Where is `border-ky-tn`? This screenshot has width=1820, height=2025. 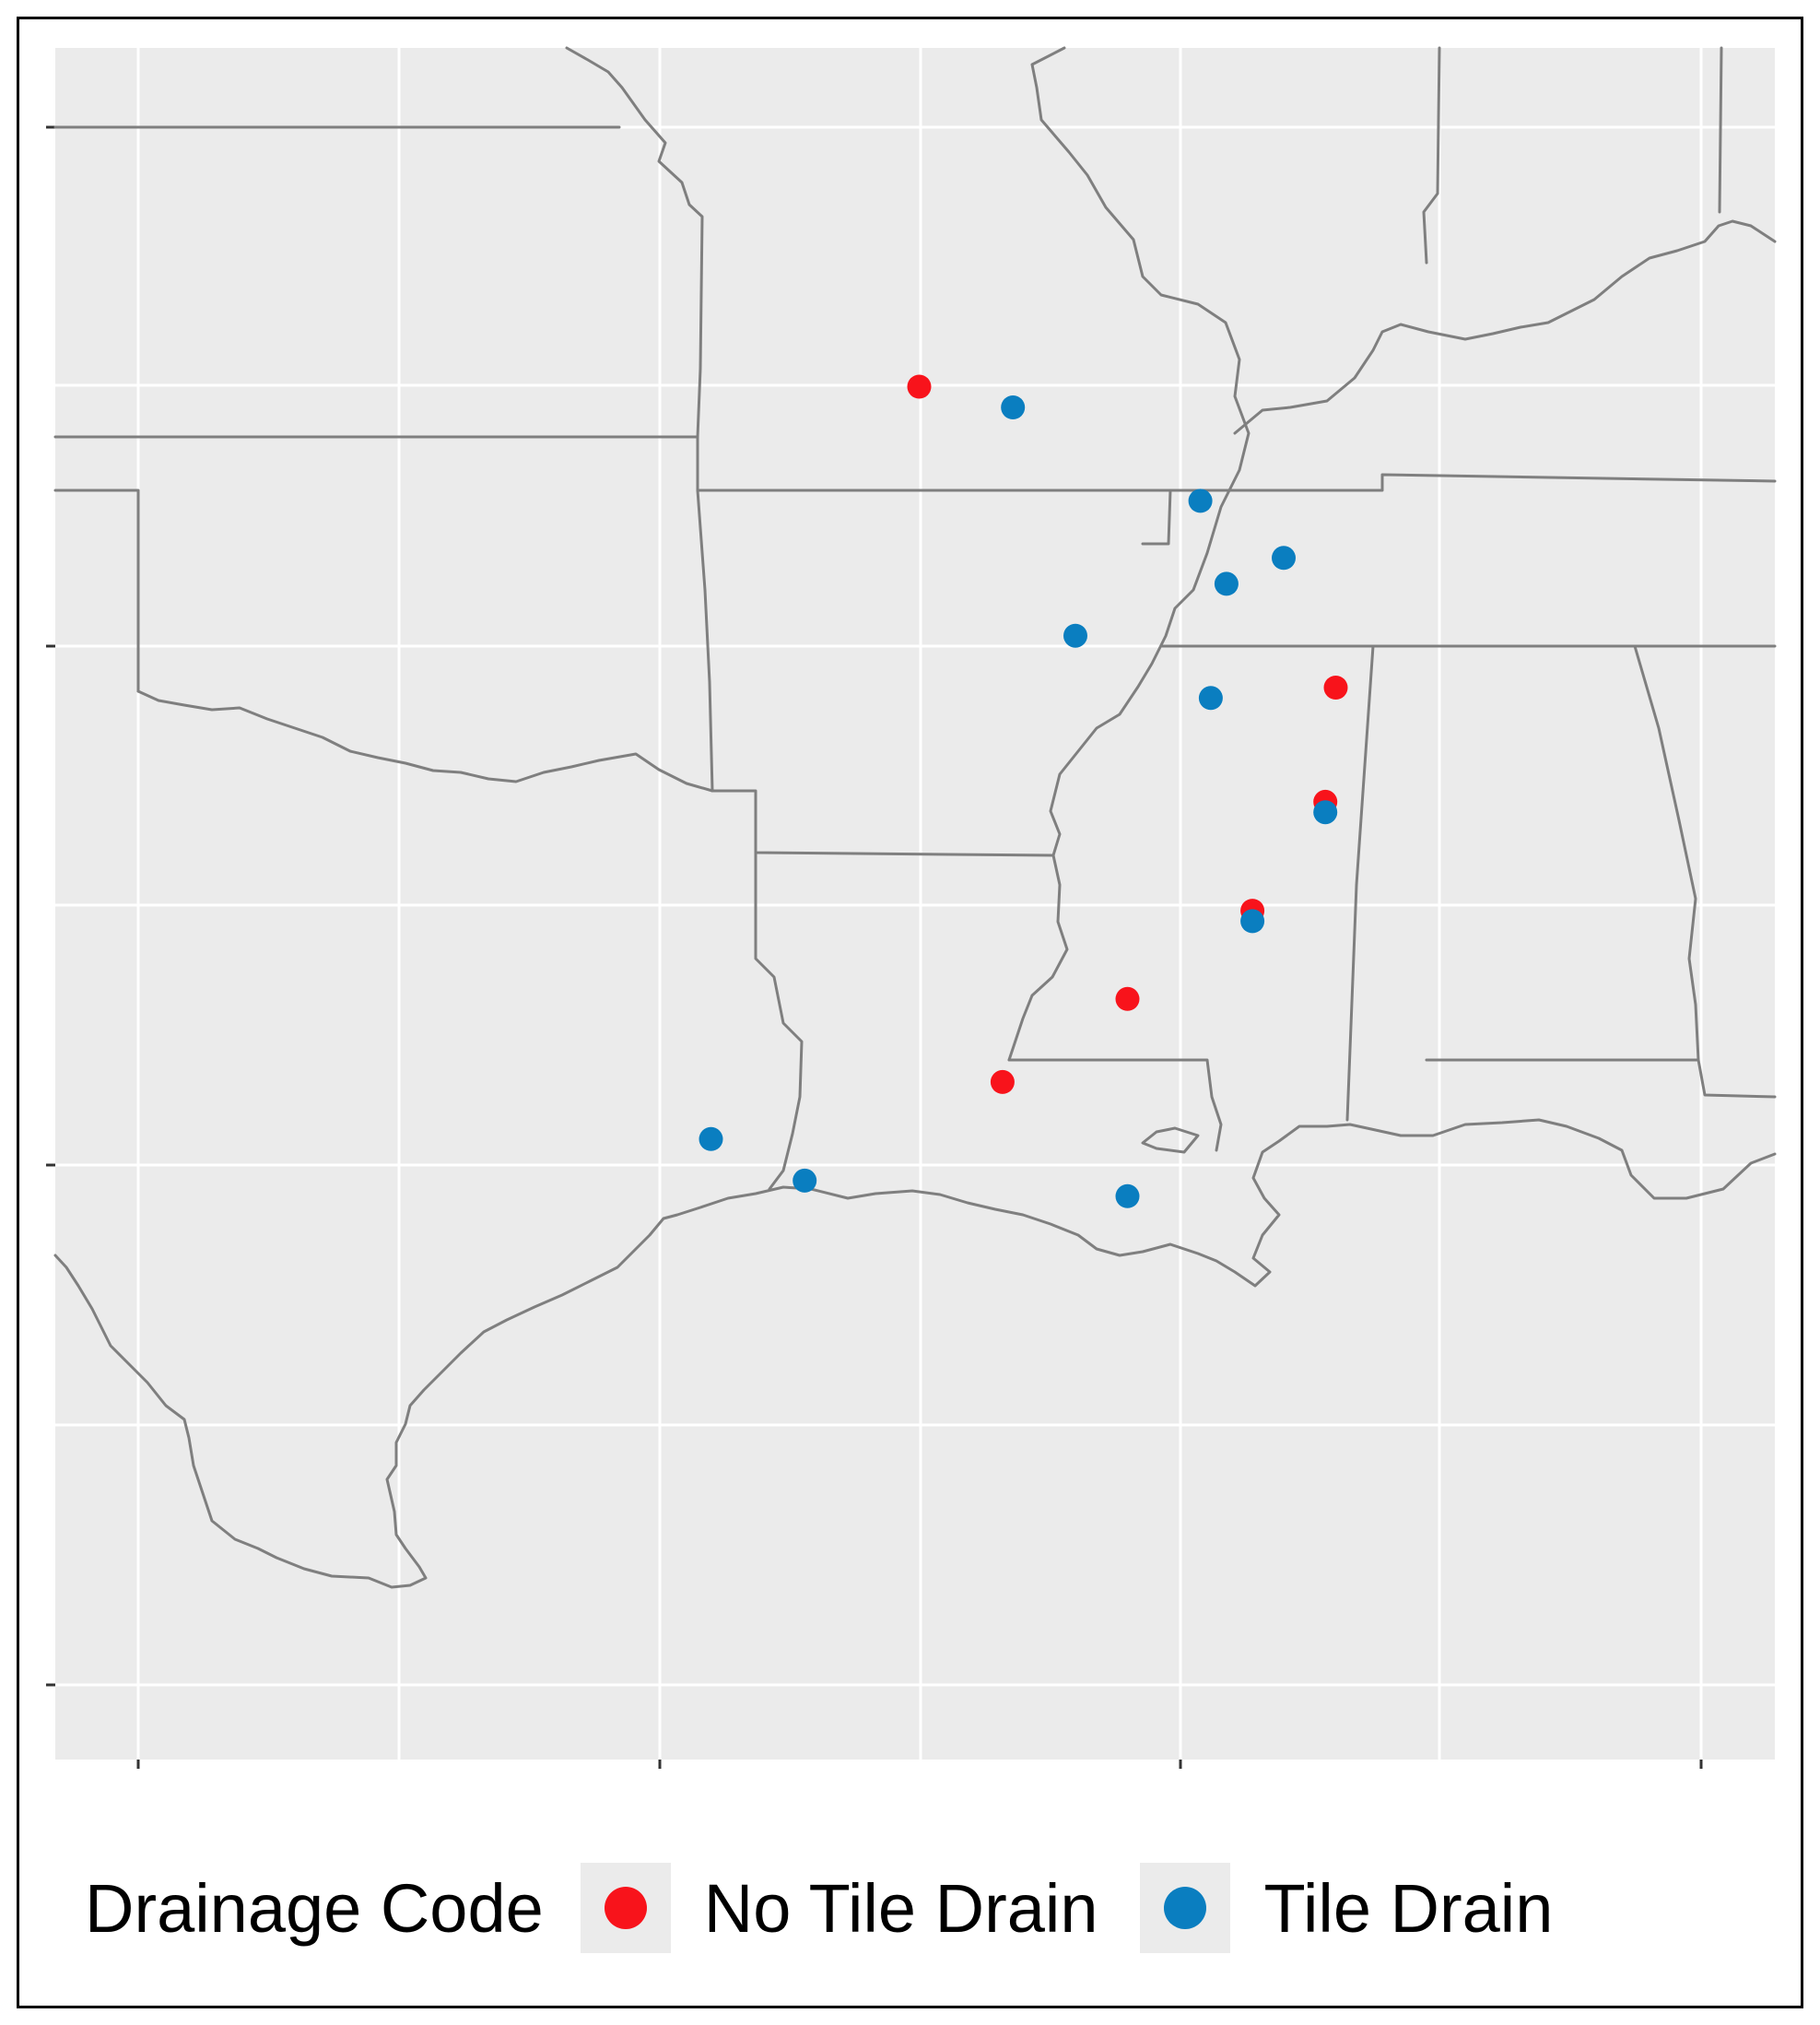
border-ky-tn is located at coordinates (1468, 482).